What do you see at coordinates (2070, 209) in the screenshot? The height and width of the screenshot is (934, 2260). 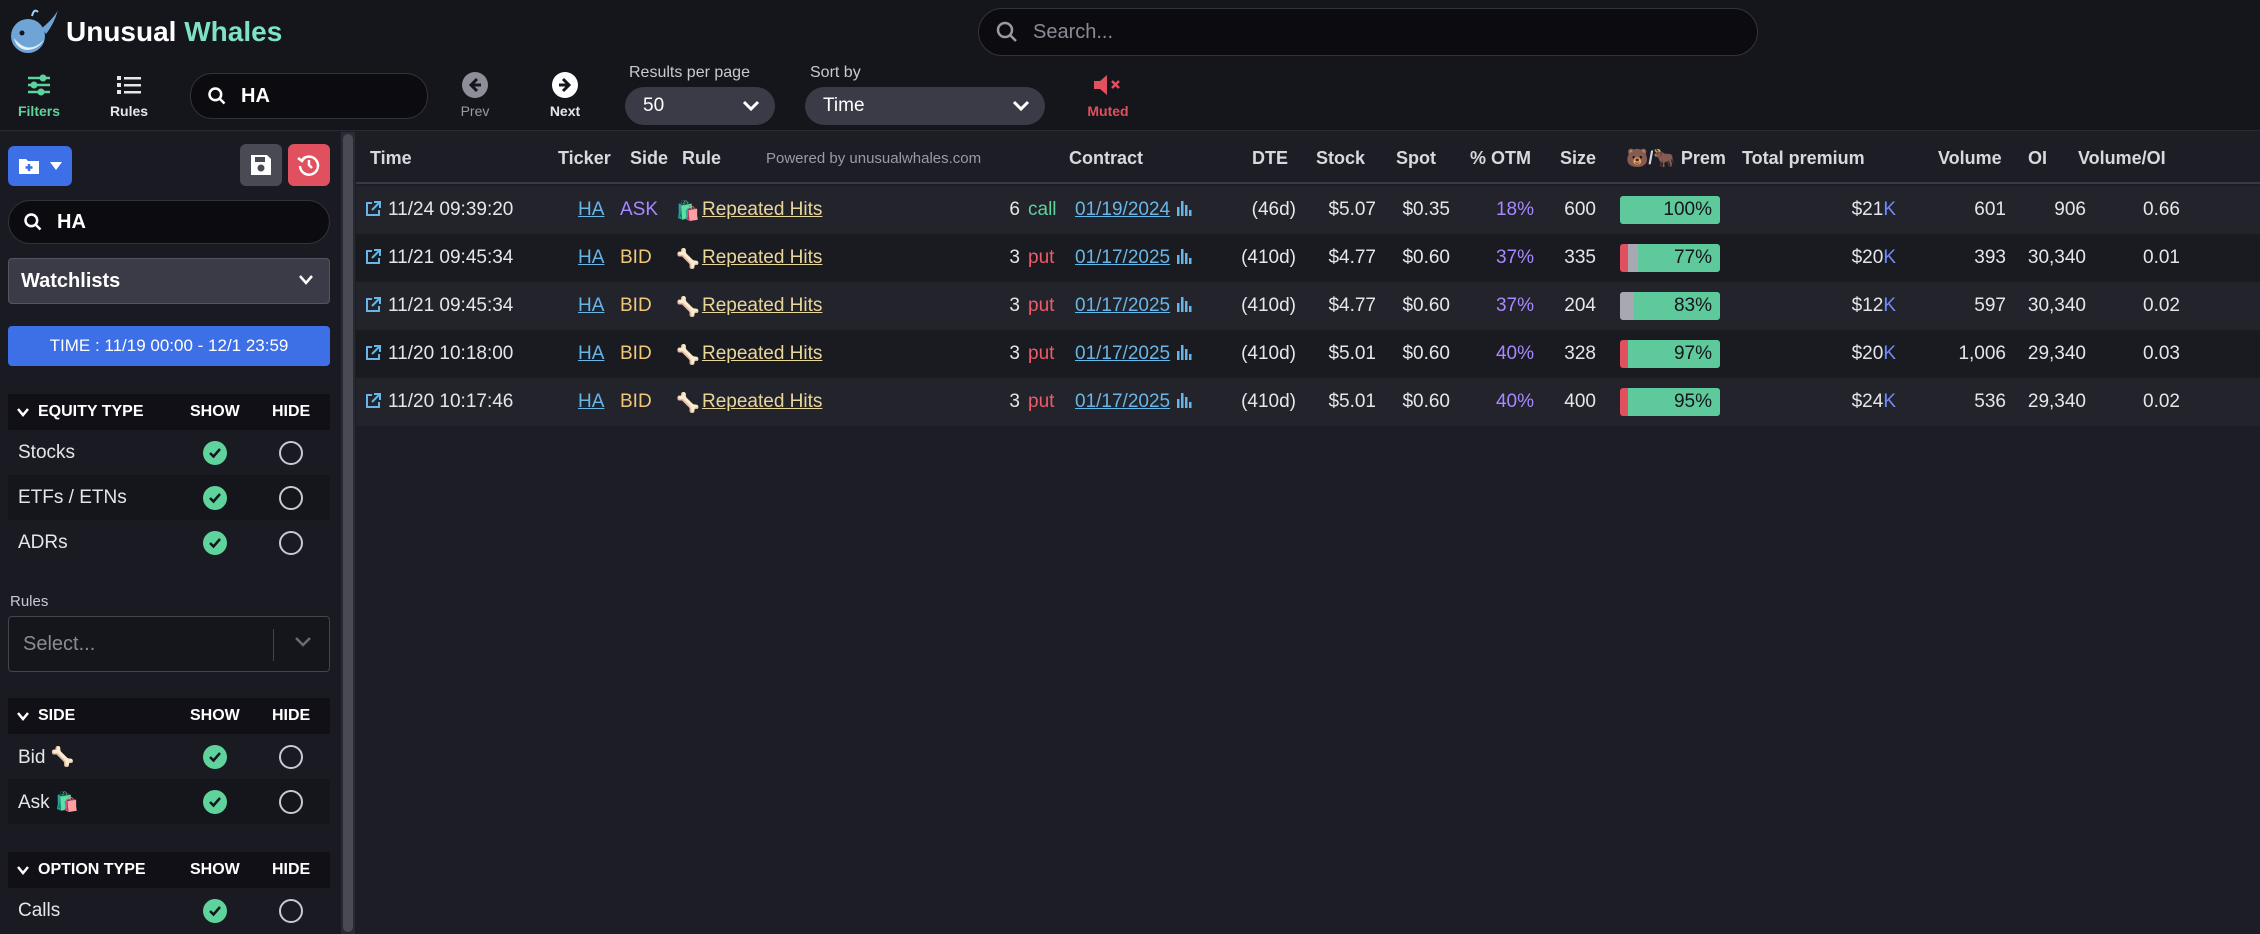 I see `cell-oi: 906` at bounding box center [2070, 209].